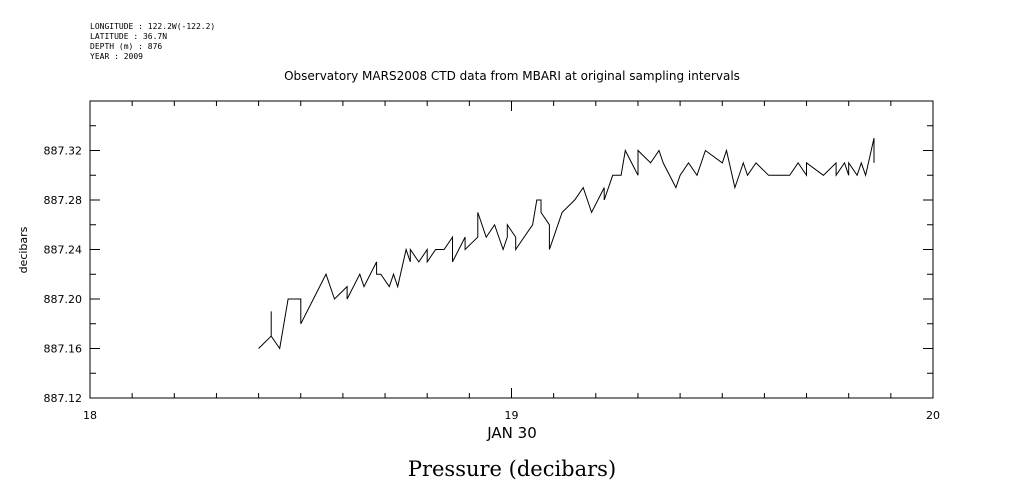 The height and width of the screenshot is (504, 1009). What do you see at coordinates (512, 469) in the screenshot?
I see `x-axis-label: Pressure (decibars)` at bounding box center [512, 469].